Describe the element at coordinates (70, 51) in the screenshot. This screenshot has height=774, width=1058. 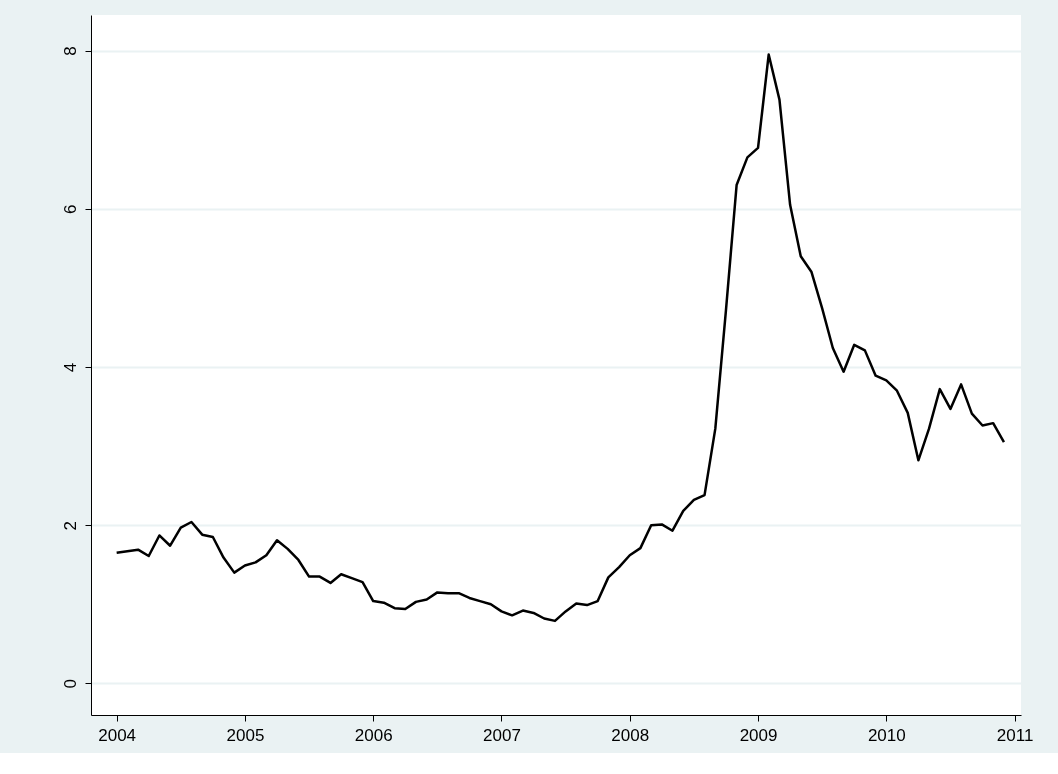
I see `y-tick-label: 8` at that location.